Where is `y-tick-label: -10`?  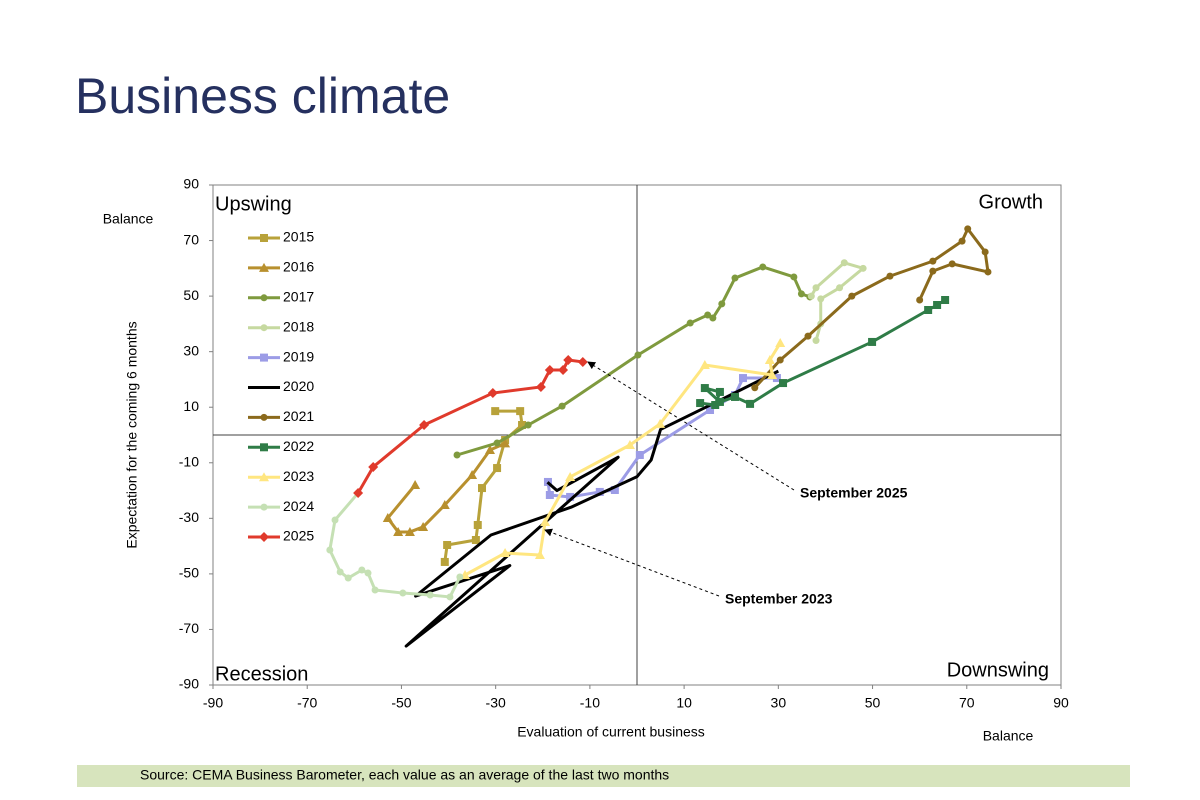
y-tick-label: -10 is located at coordinates (189, 461).